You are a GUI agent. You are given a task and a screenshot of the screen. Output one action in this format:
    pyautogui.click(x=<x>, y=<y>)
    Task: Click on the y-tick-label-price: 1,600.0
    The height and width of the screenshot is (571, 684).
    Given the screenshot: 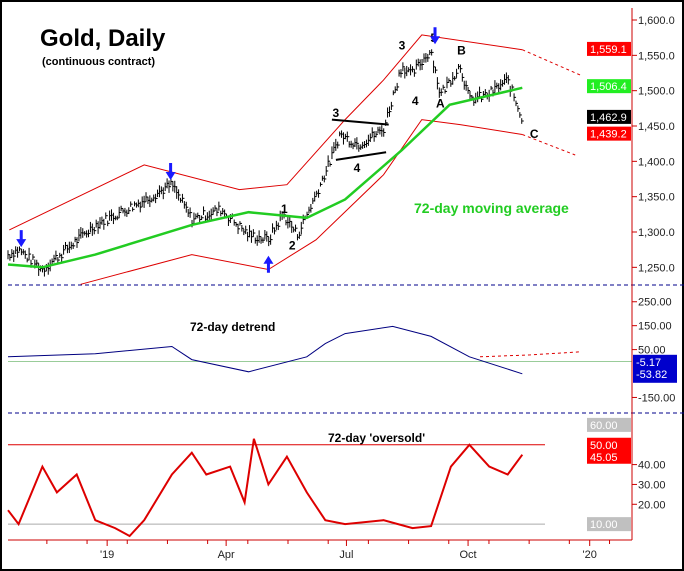 What is the action you would take?
    pyautogui.click(x=656, y=21)
    